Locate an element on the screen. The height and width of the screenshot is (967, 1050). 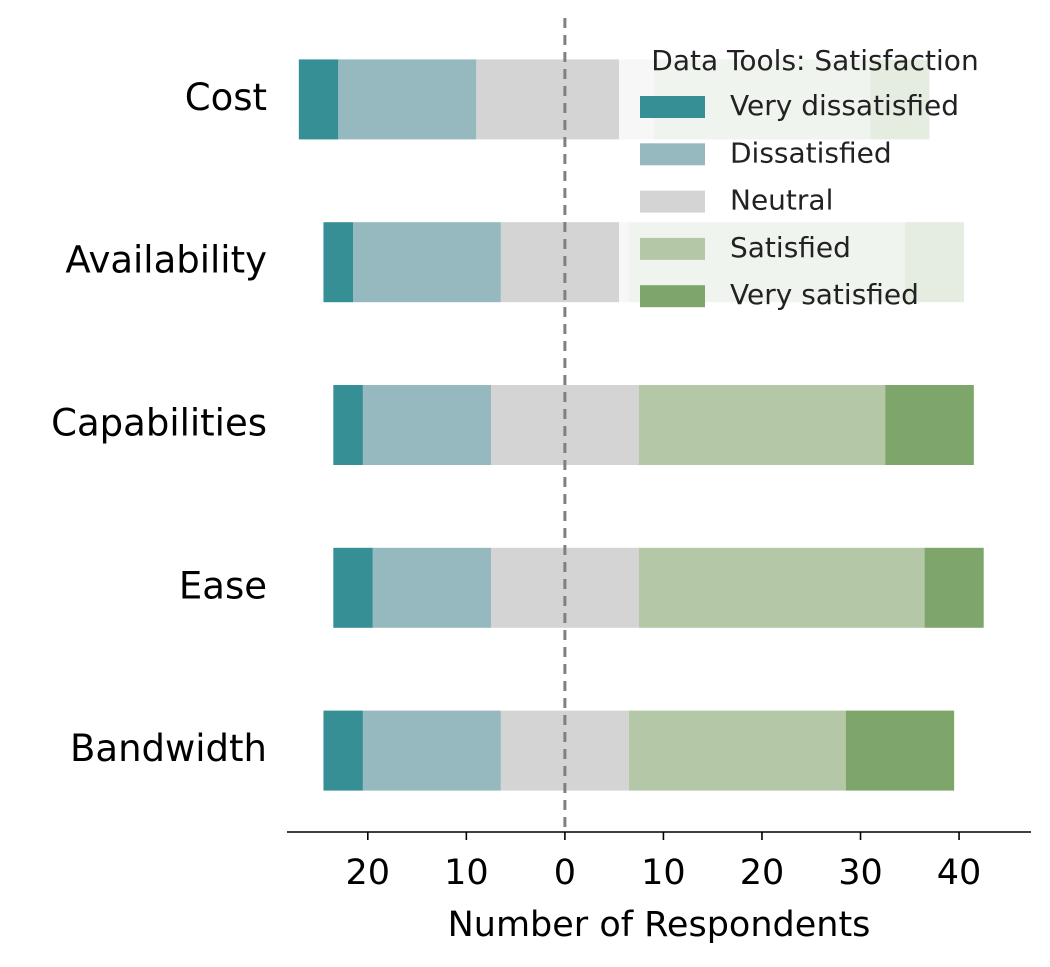
legend-label: Very dissatisfied is located at coordinates (844, 105).